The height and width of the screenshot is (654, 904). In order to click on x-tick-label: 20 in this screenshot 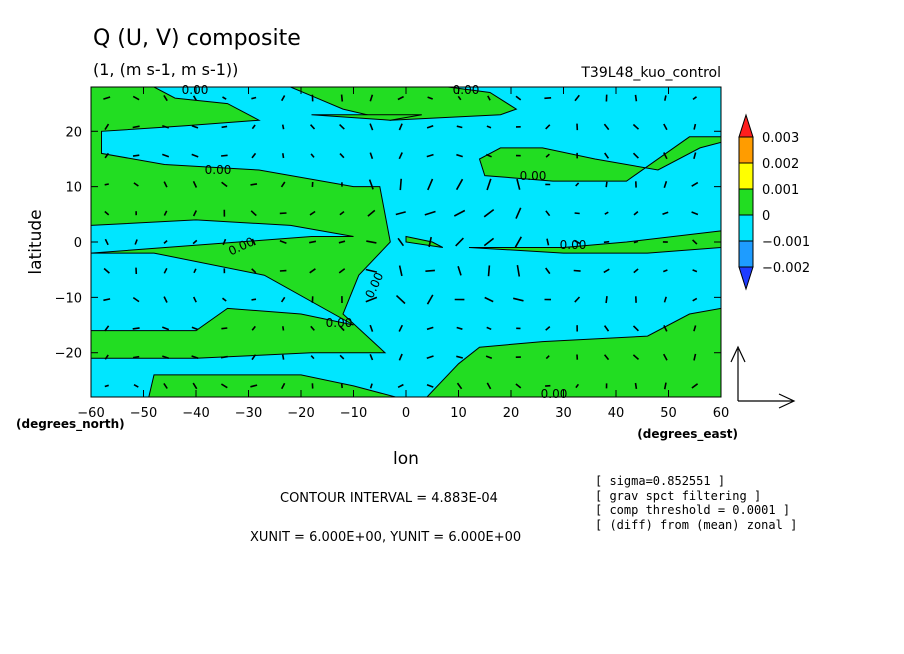, I will do `click(511, 413)`.